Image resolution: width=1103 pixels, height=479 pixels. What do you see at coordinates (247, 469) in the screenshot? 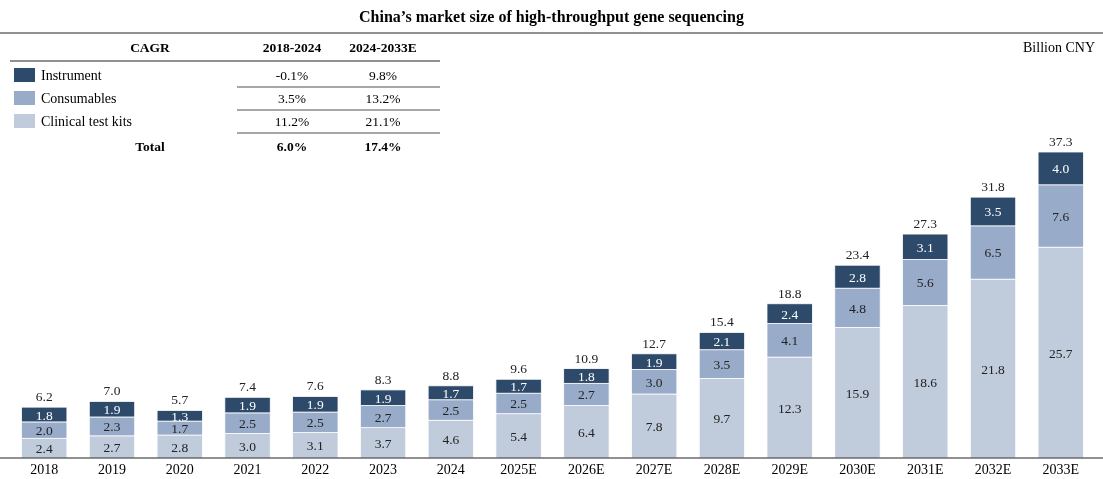
I see `x-tick-label: 2021` at bounding box center [247, 469].